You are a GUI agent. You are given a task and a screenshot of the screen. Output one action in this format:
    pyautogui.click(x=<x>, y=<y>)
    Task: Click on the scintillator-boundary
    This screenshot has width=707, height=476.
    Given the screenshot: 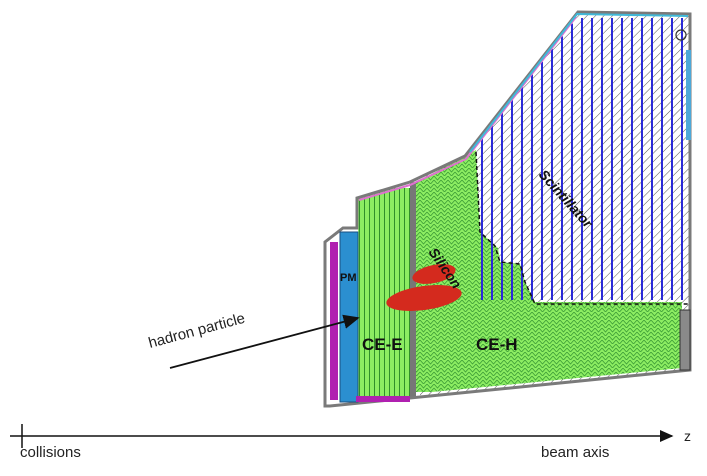 What is the action you would take?
    pyautogui.click(x=581, y=228)
    